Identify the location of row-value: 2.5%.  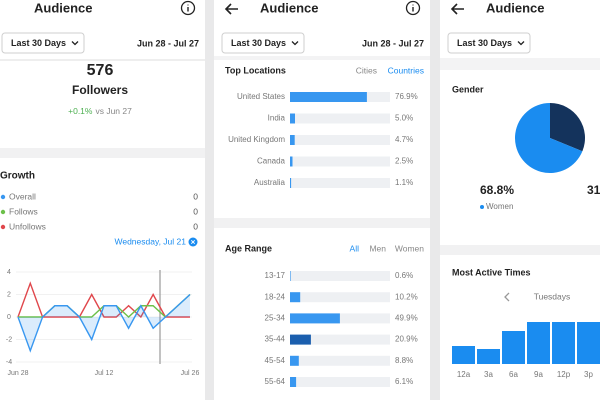
(404, 161).